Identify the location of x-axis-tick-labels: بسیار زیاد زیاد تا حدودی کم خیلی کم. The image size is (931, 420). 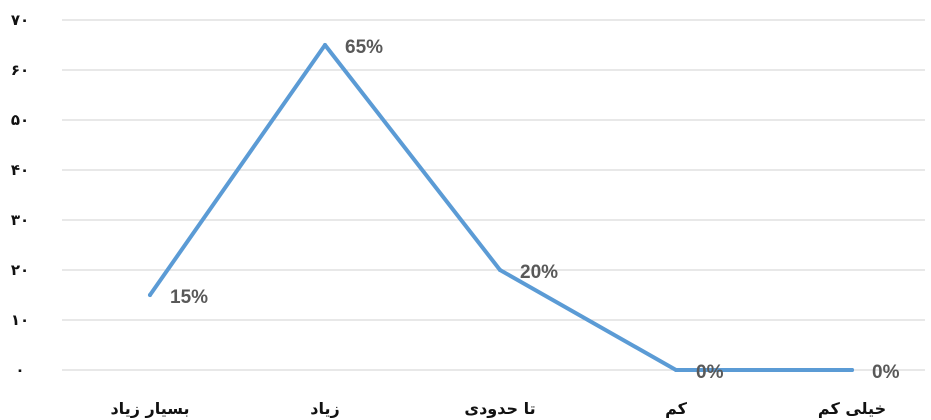
(498, 408).